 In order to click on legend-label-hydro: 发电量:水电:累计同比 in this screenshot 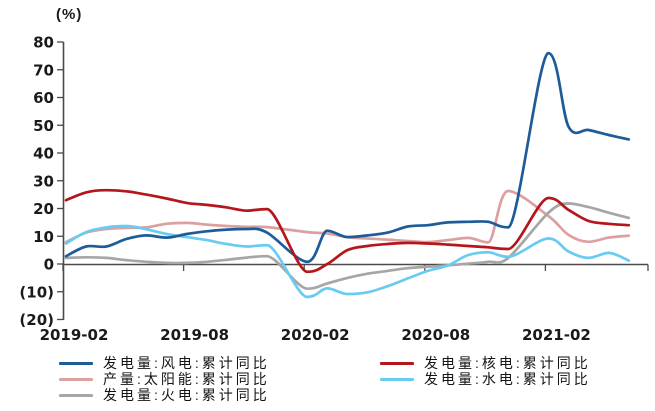, I will do `click(507, 379)`.